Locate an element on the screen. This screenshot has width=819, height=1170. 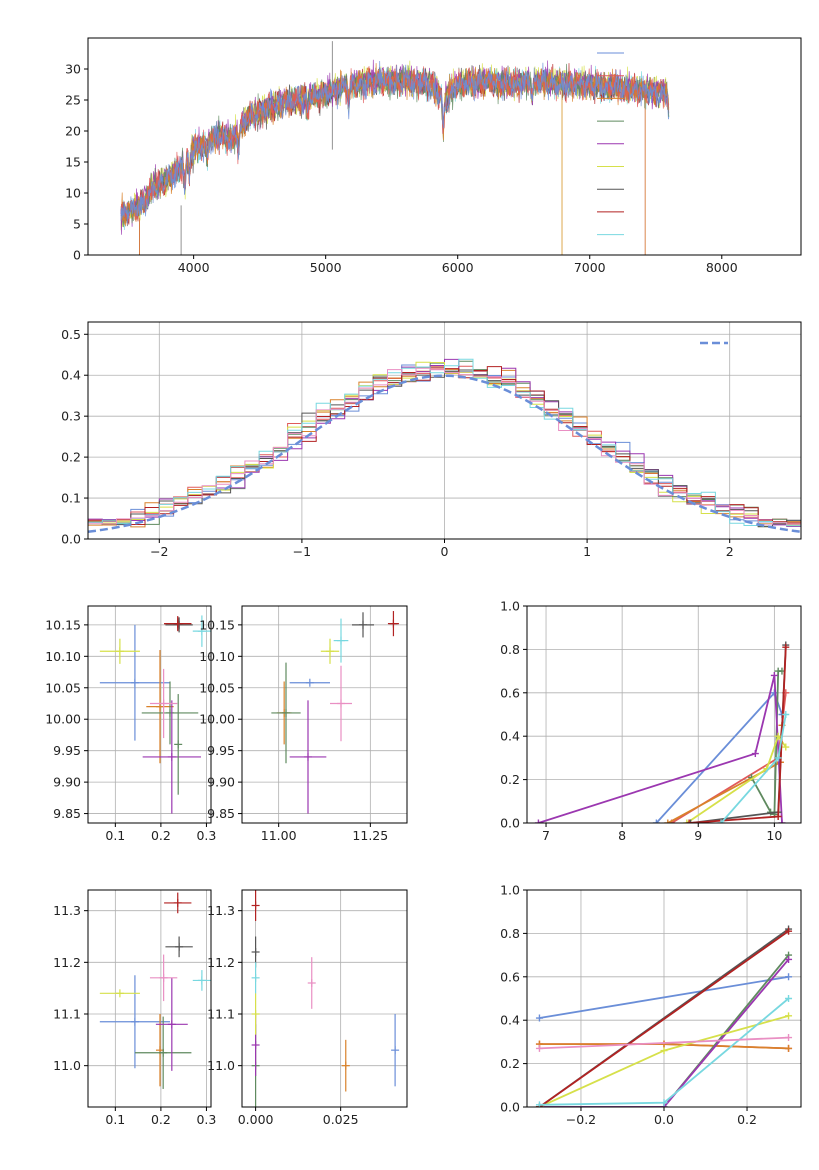
plot-area-mass_vs_z is located at coordinates (155, 990).